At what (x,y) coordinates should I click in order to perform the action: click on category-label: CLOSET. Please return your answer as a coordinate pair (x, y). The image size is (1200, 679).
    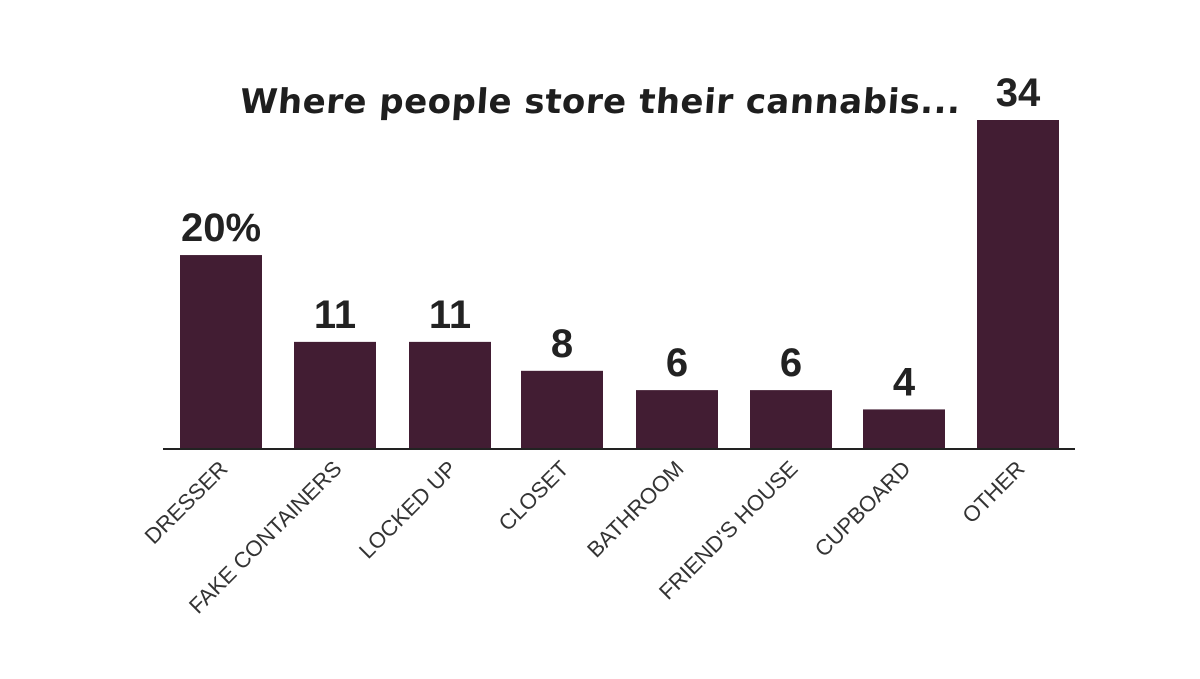
    Looking at the image, I should click on (534, 496).